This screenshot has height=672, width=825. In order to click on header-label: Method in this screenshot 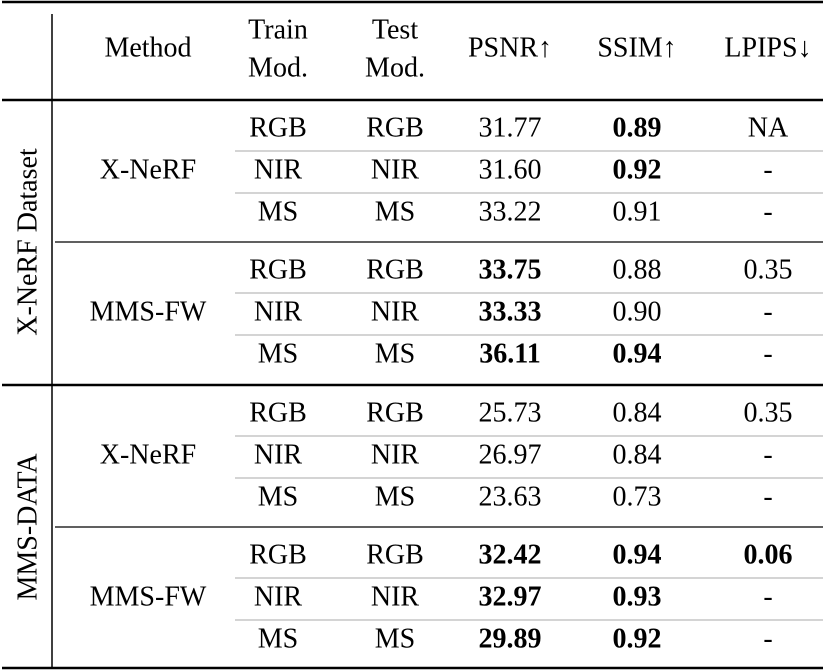, I will do `click(147, 47)`.